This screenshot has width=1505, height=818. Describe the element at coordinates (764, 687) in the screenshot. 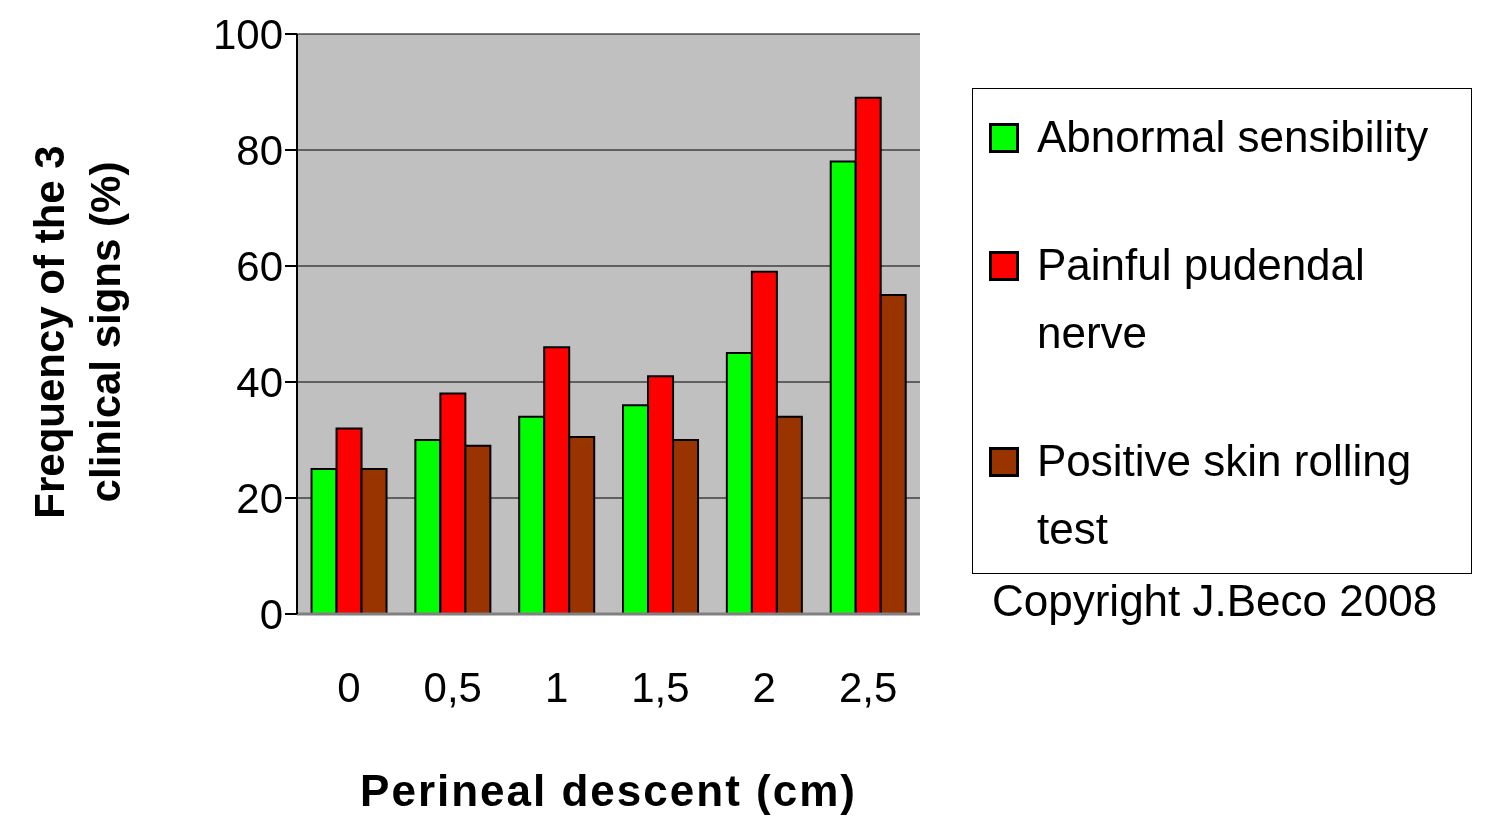

I see `x-tick-label: 2` at that location.